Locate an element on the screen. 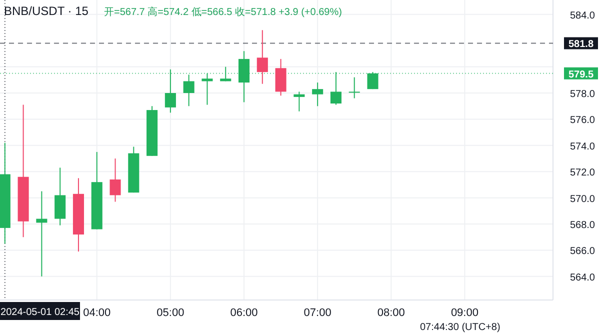 The width and height of the screenshot is (600, 333). ref-line-label: 579.5 is located at coordinates (581, 74).